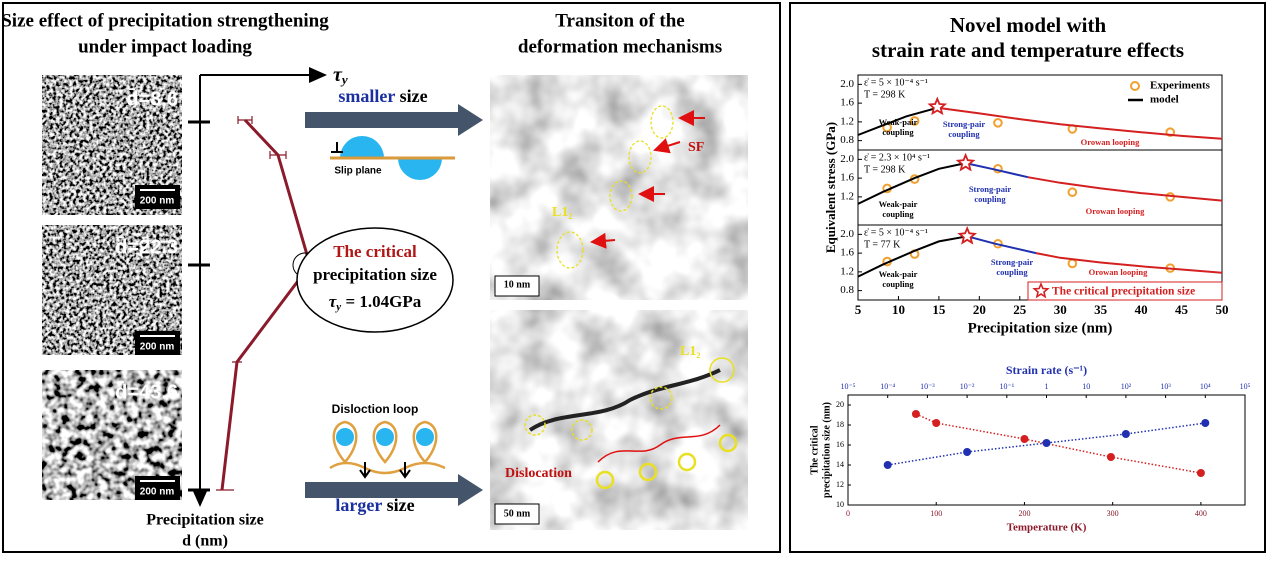  I want to click on x-tick-label: 15, so click(939, 309).